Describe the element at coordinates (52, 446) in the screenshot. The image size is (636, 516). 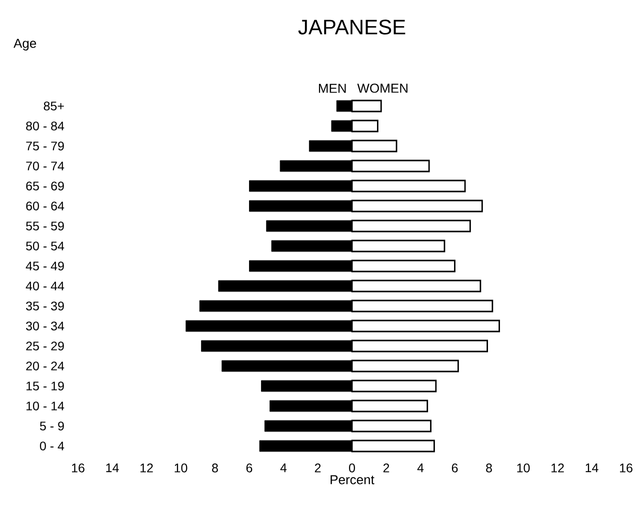
I see `y-tick-label: 0 - 4` at that location.